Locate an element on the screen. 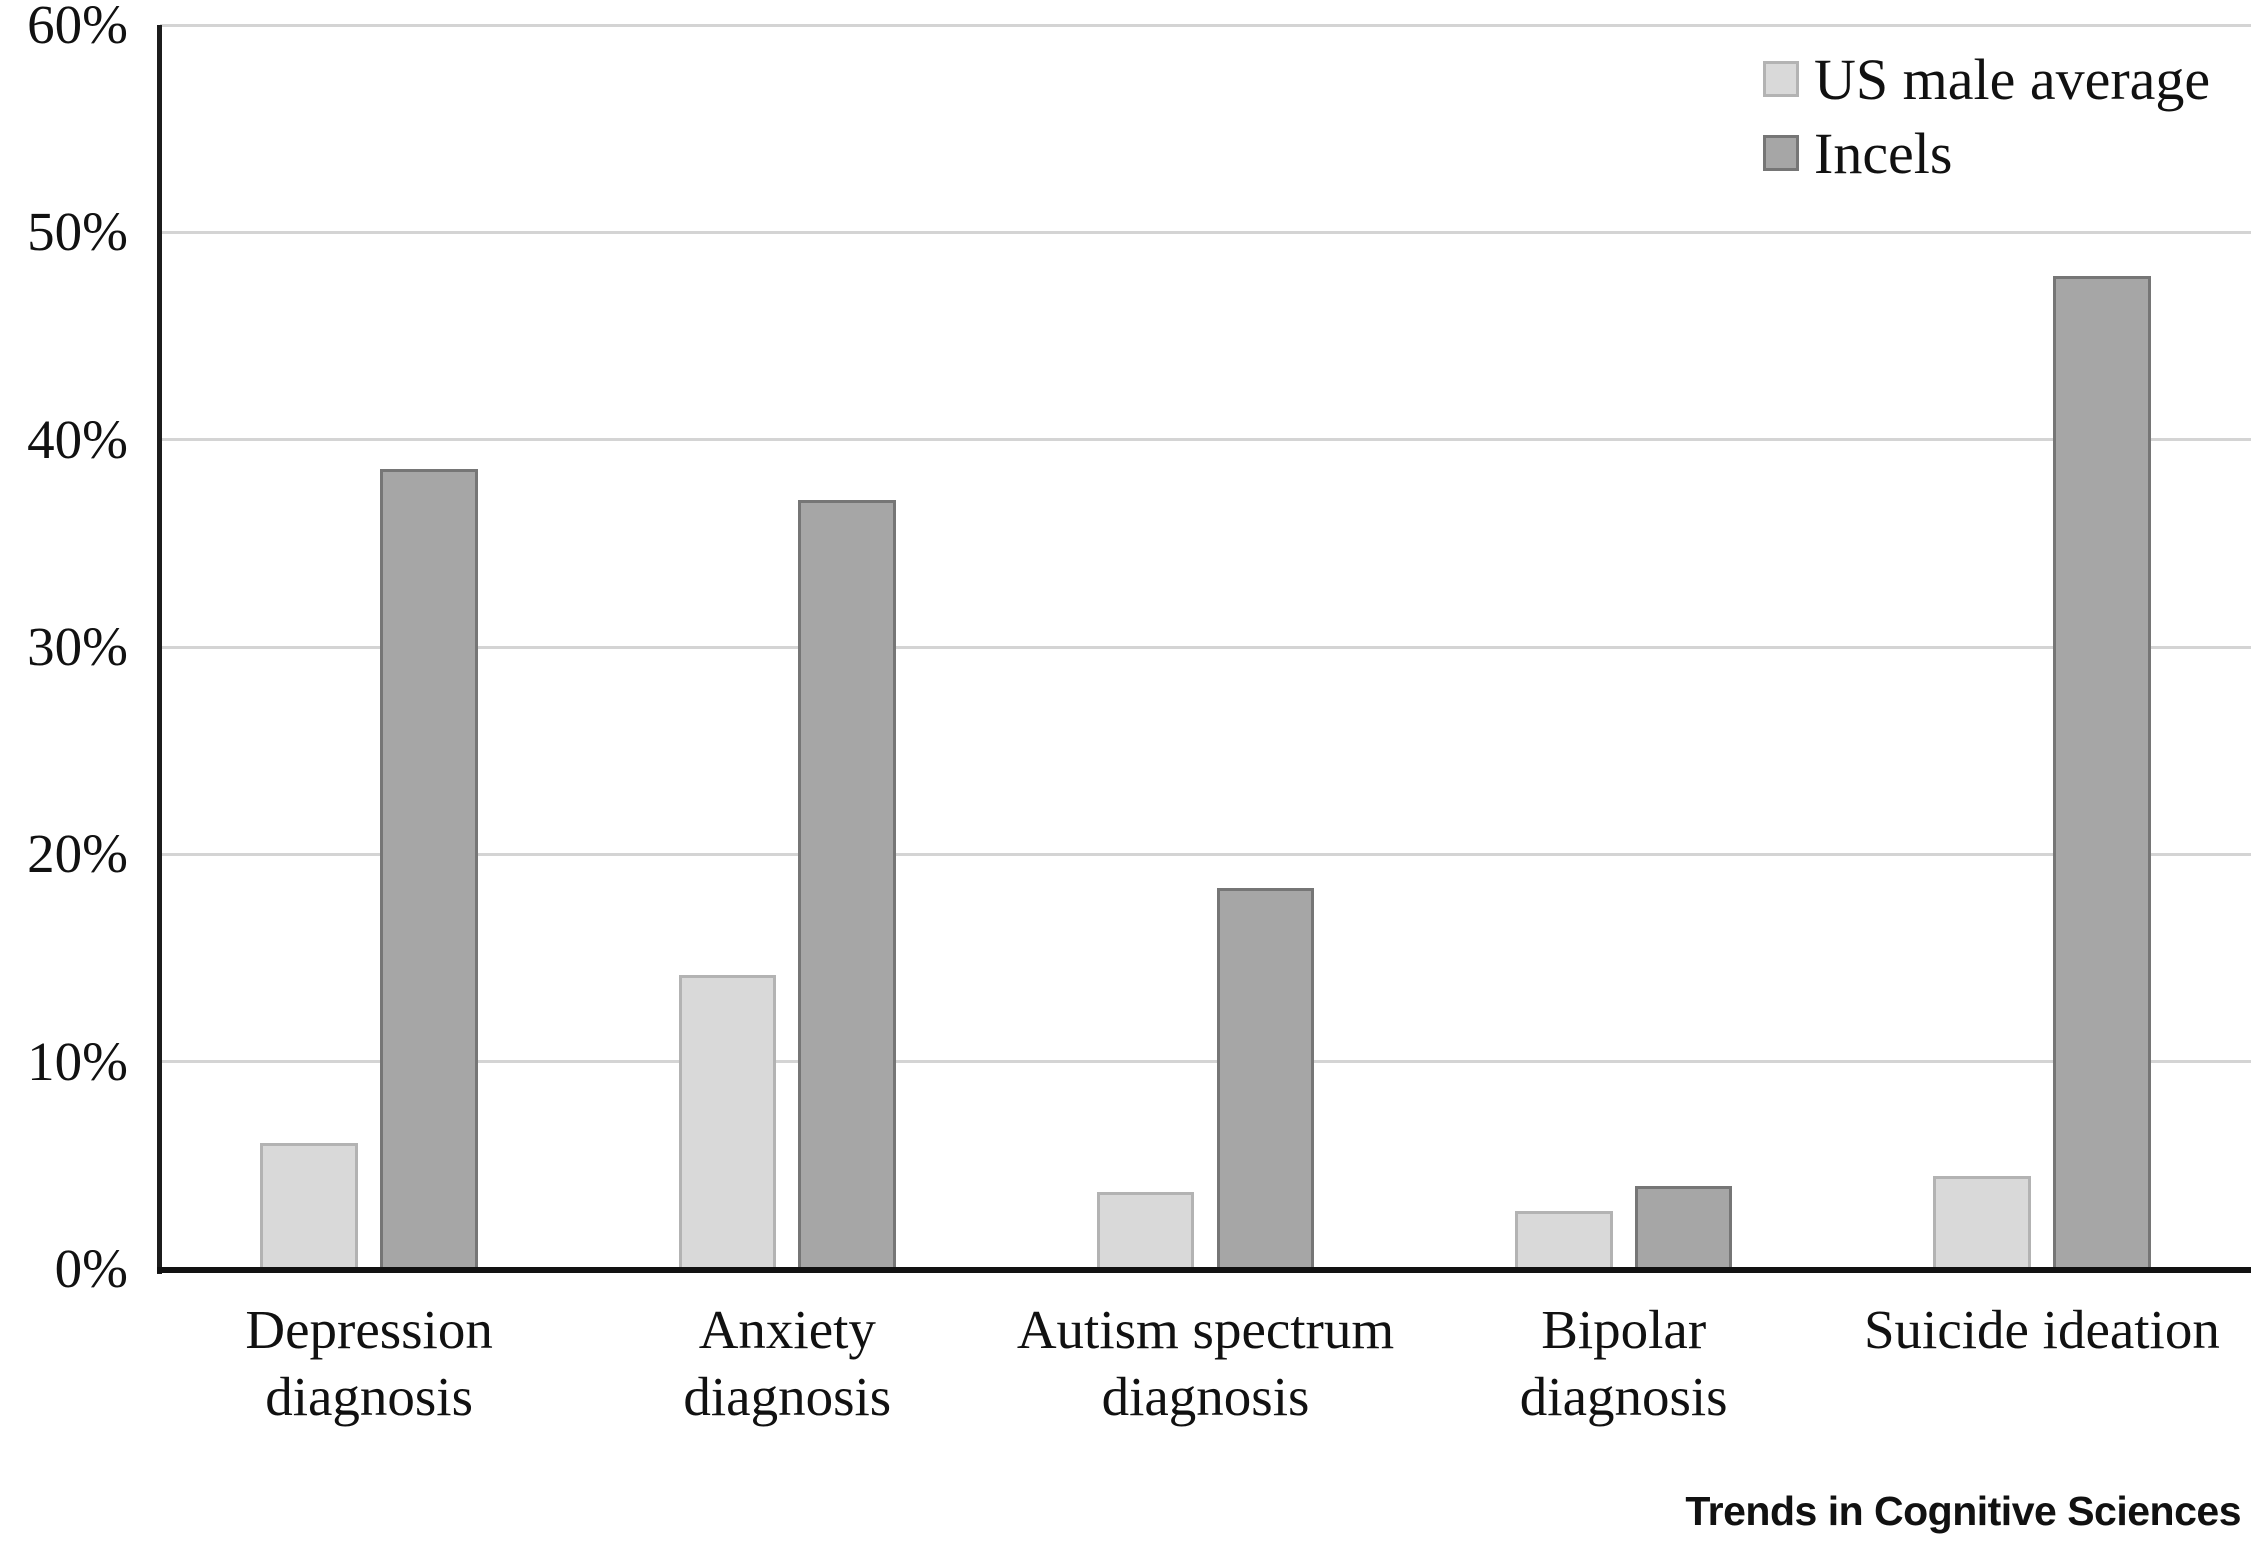 This screenshot has width=2257, height=1542. category-label-line: Autism spectrum is located at coordinates (1205, 1329).